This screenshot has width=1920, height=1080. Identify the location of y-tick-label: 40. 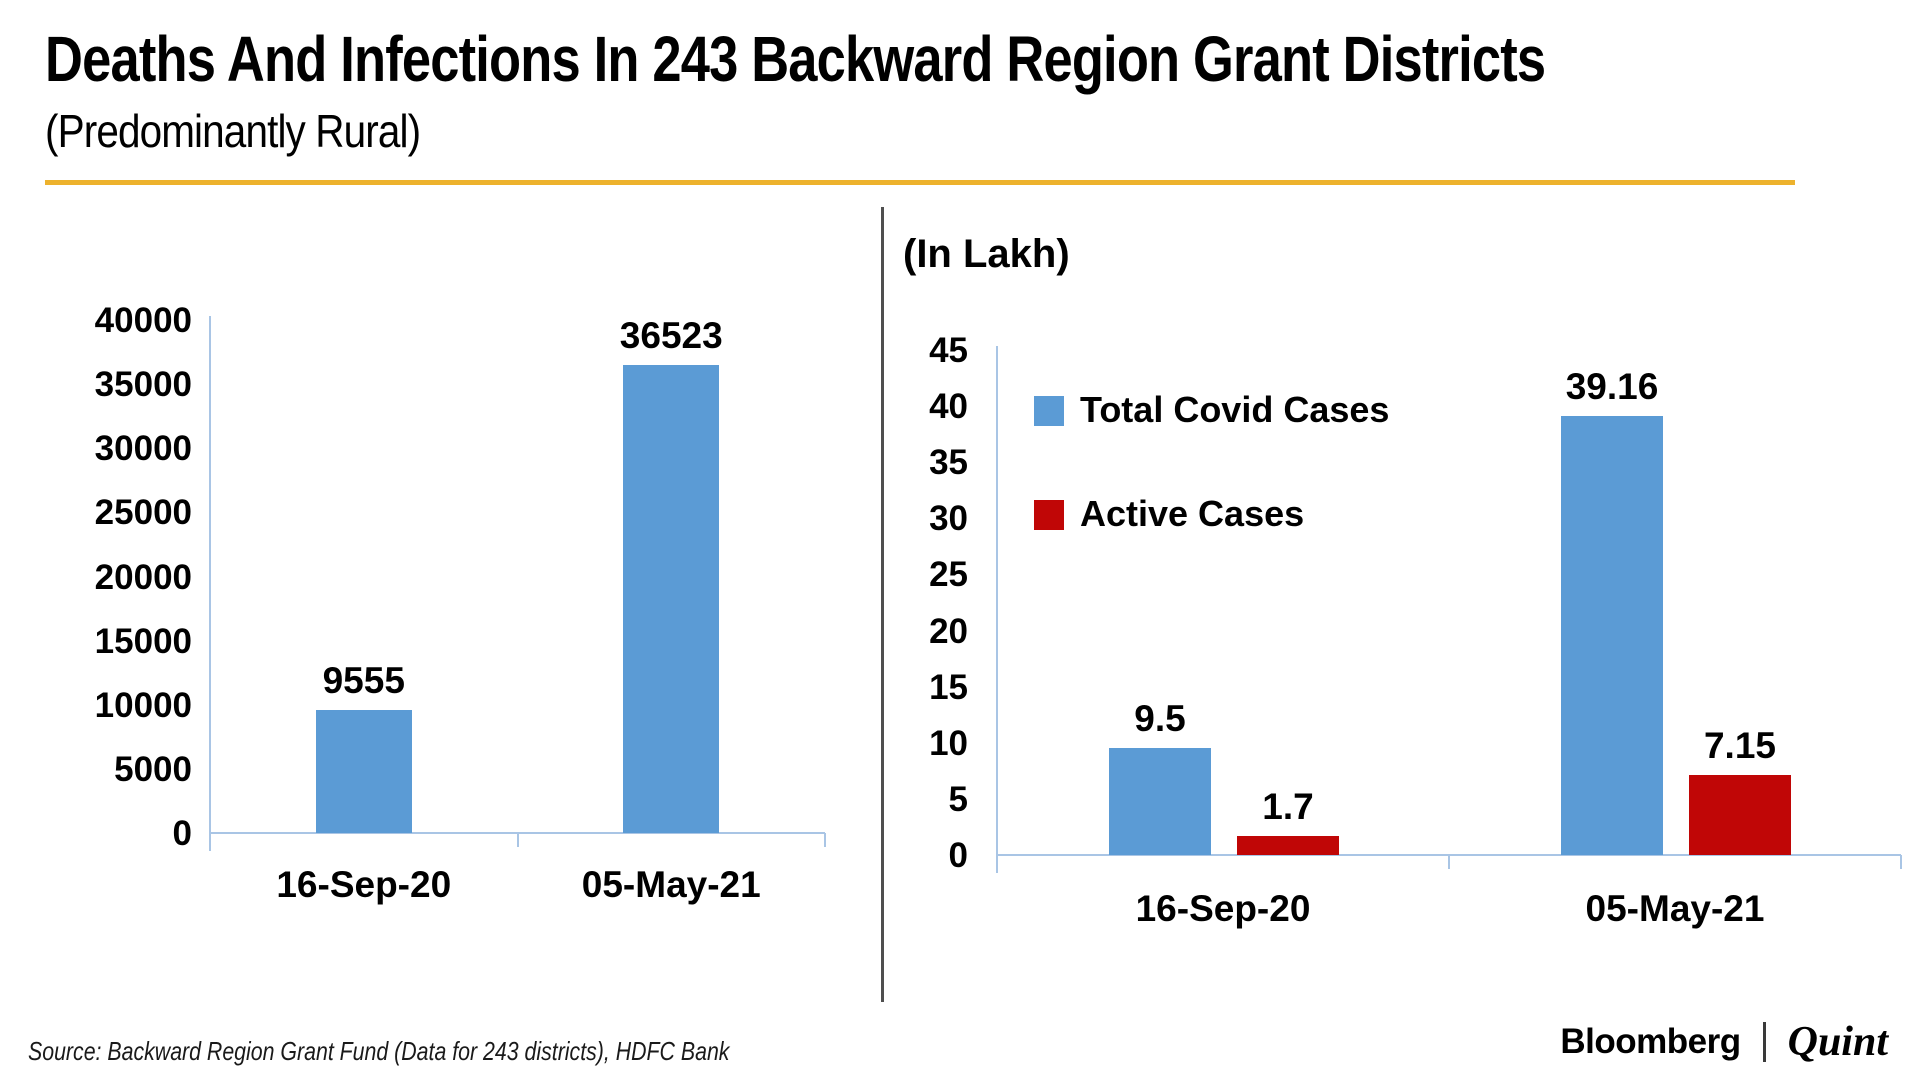
(948, 407).